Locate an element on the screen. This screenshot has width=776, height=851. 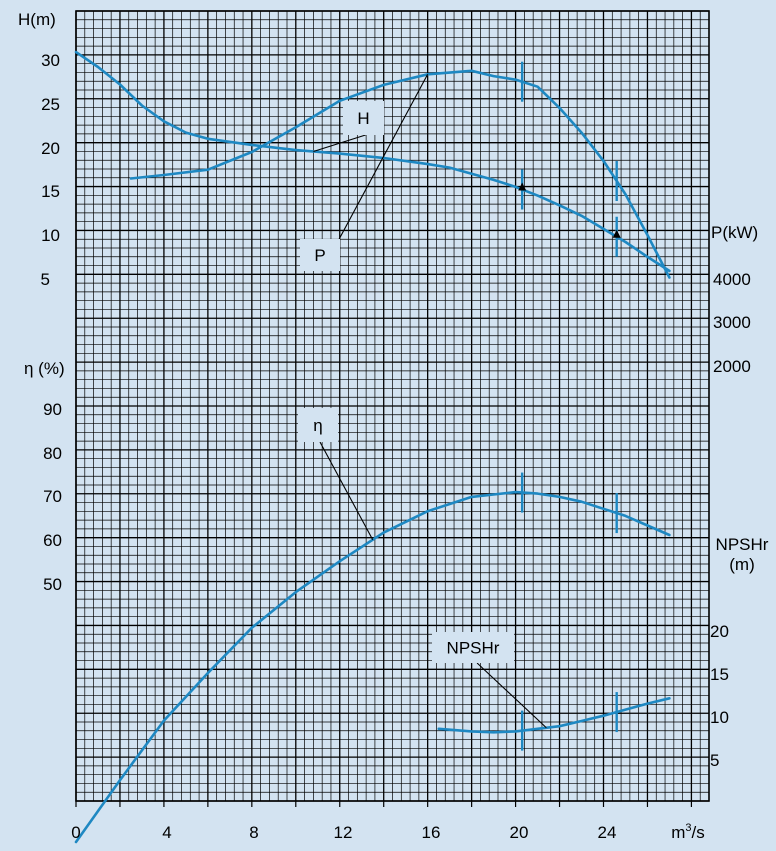
callout-leader-h is located at coordinates (339, 143).